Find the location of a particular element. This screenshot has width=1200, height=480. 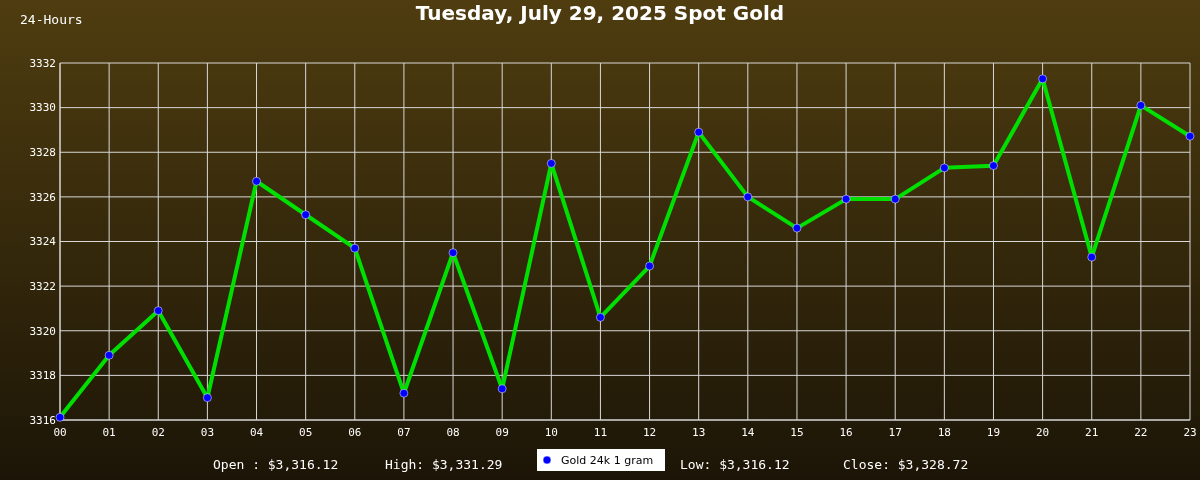

x-tick-label: 10 is located at coordinates (551, 432).